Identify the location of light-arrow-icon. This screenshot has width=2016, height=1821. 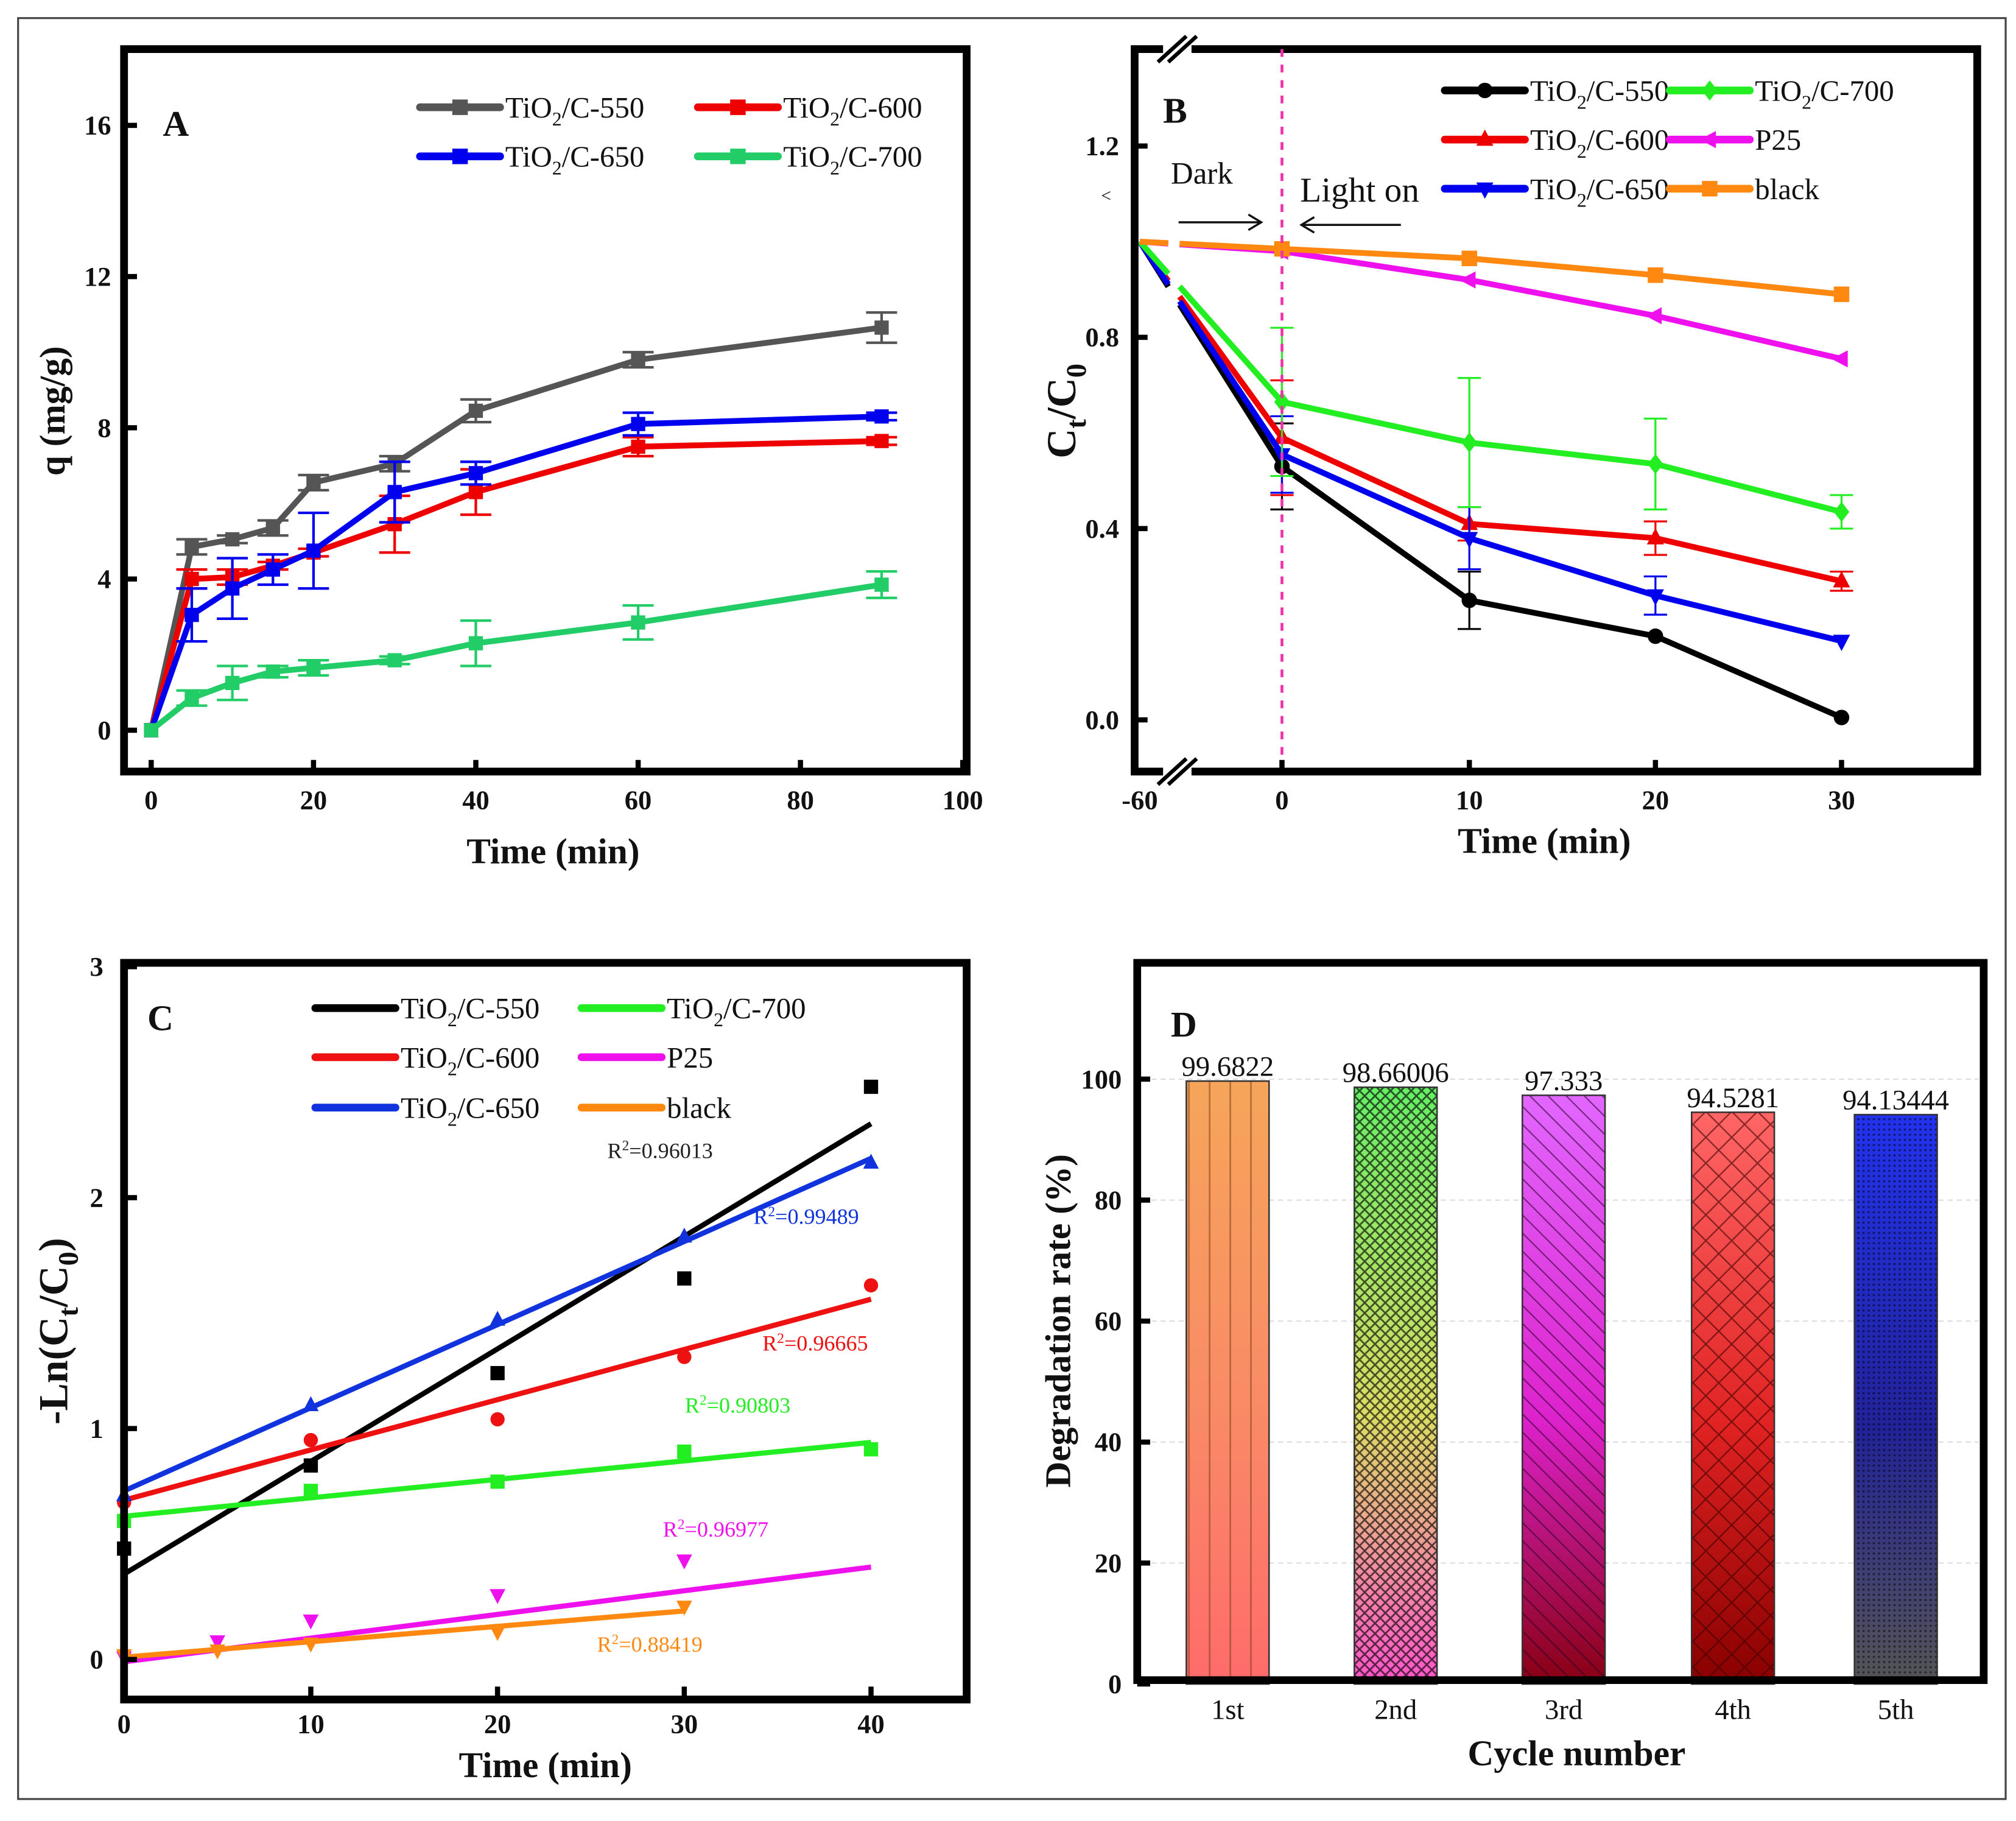
(1350, 225).